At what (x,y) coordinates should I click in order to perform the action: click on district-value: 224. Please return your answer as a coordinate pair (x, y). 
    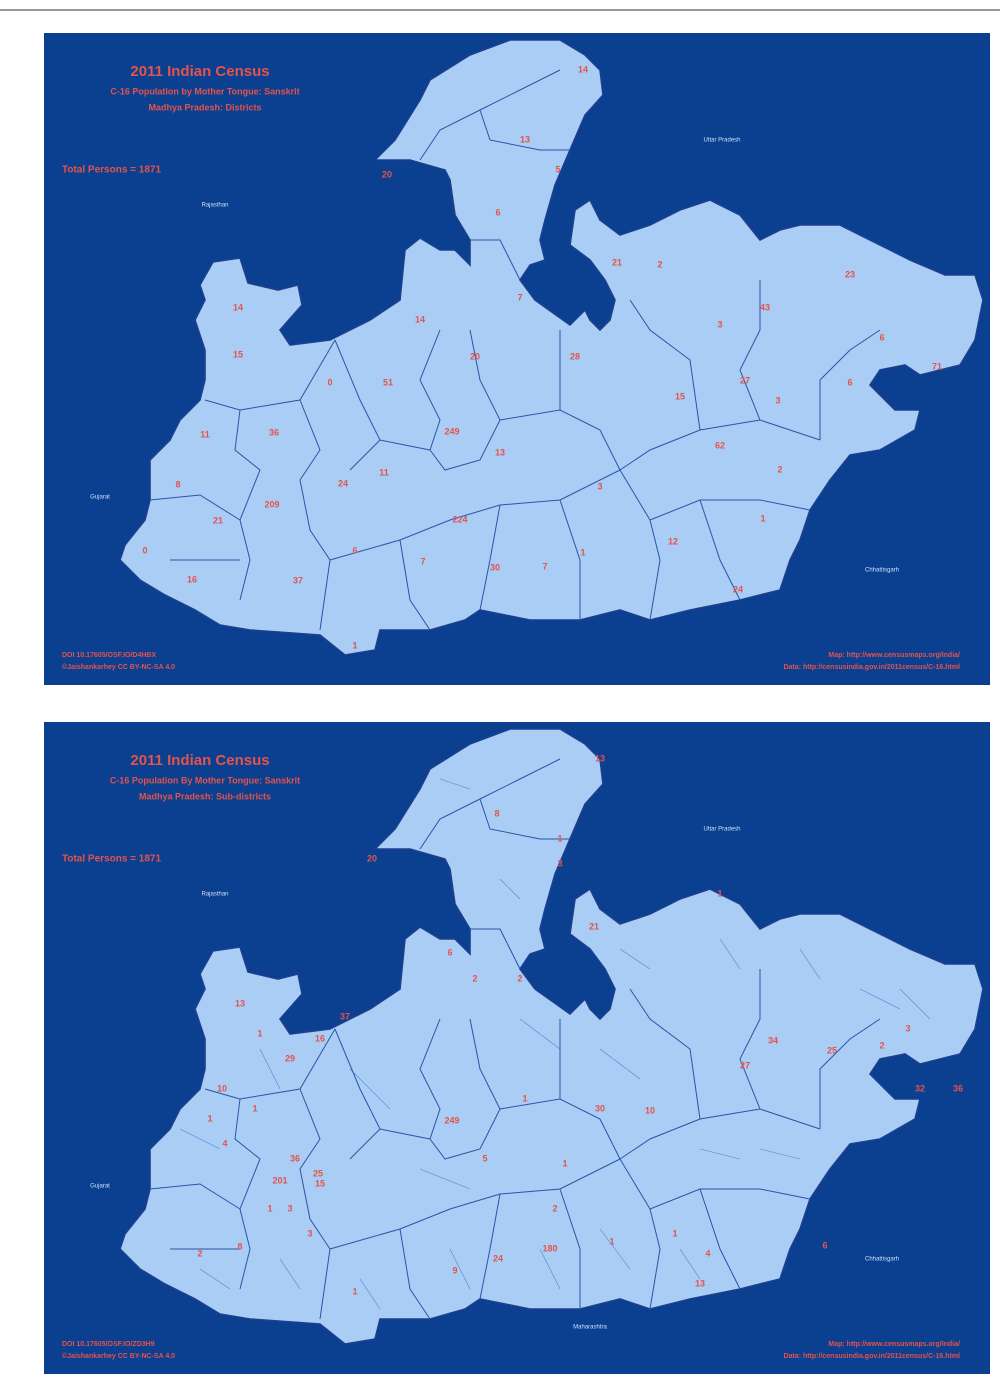
    Looking at the image, I should click on (459, 519).